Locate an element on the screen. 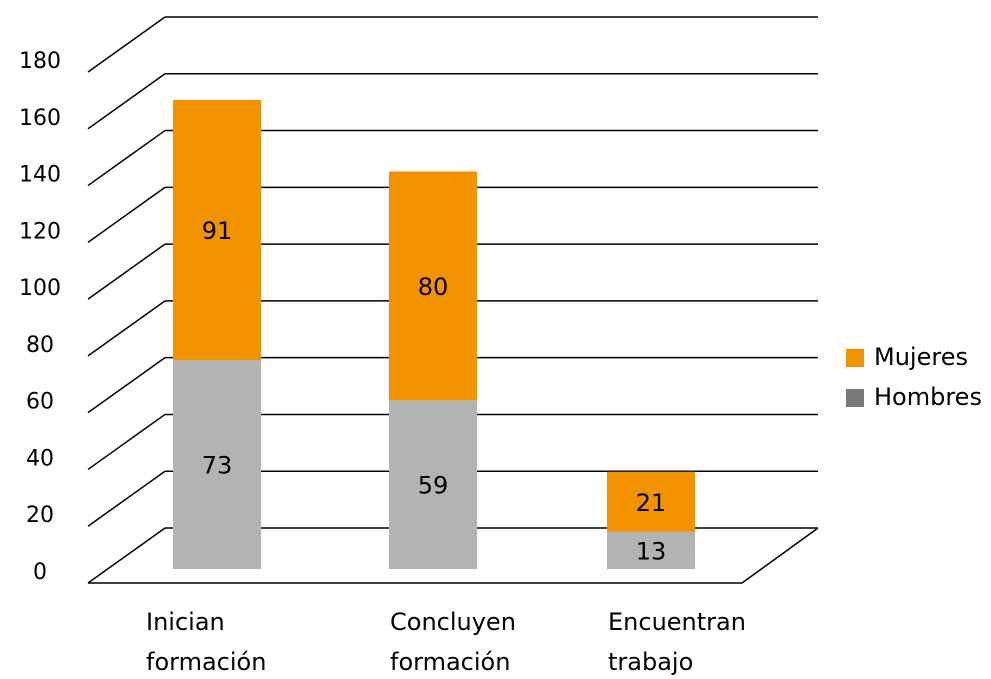 This screenshot has height=679, width=991. data-label: 73 is located at coordinates (217, 466).